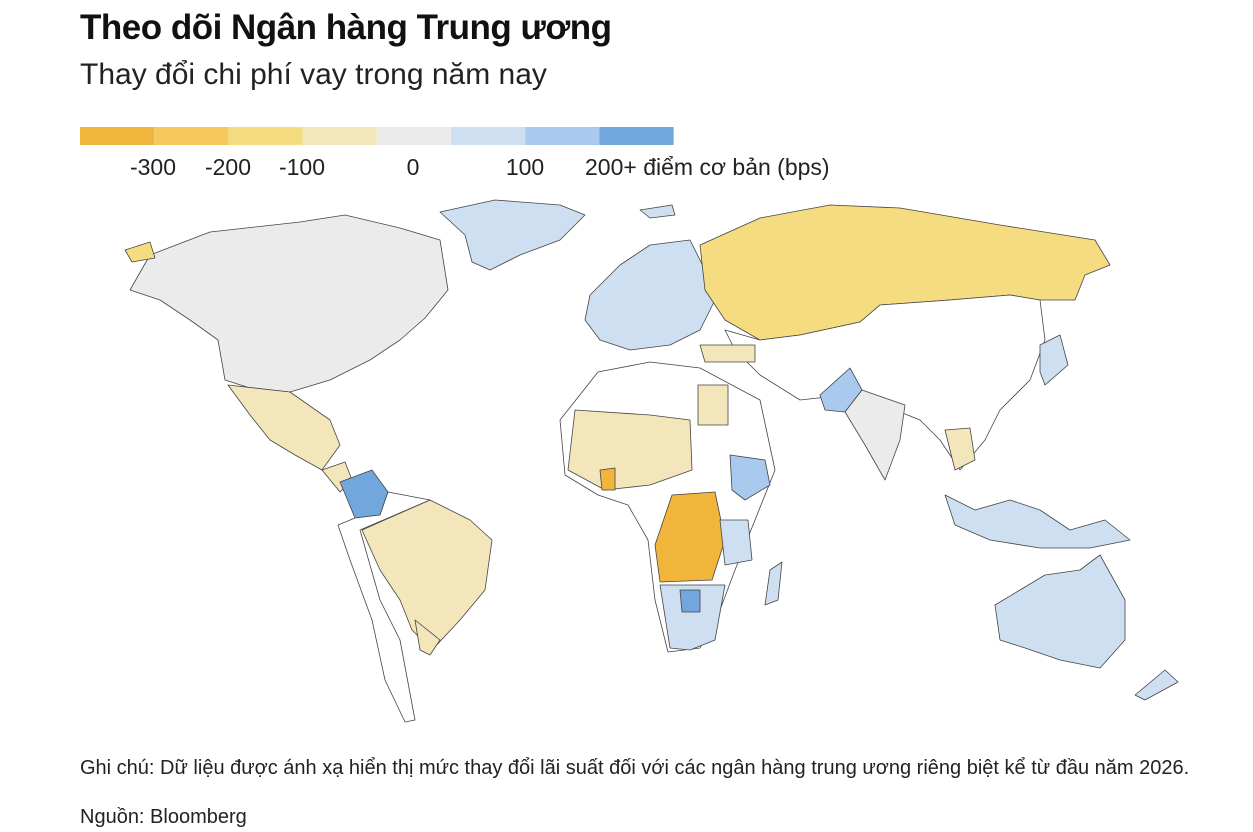 This screenshot has width=1253, height=832. Describe the element at coordinates (1037, 521) in the screenshot. I see `indonesia` at that location.